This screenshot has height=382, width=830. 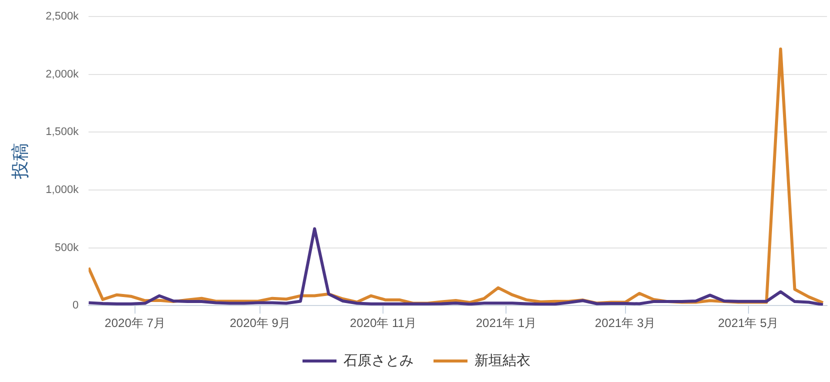 I want to click on x-tick-label: 2020年 11月, so click(x=383, y=323).